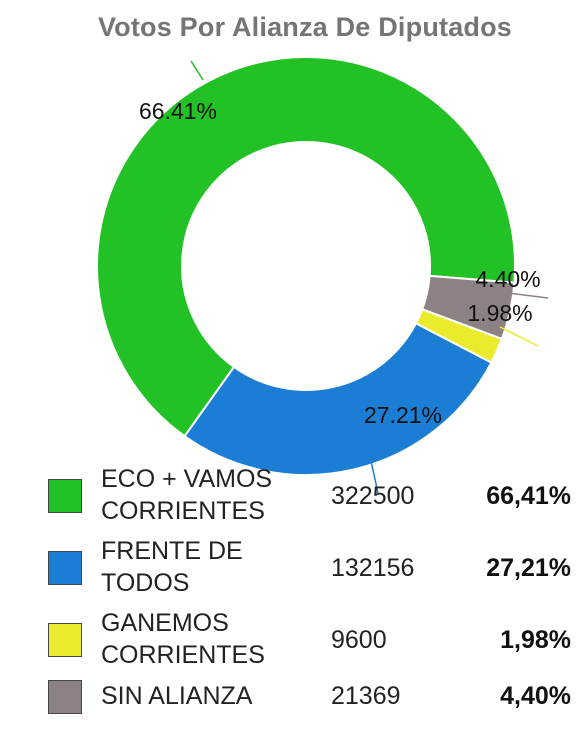 This screenshot has height=731, width=585. I want to click on slice-percent-label: 66.41%, so click(178, 111).